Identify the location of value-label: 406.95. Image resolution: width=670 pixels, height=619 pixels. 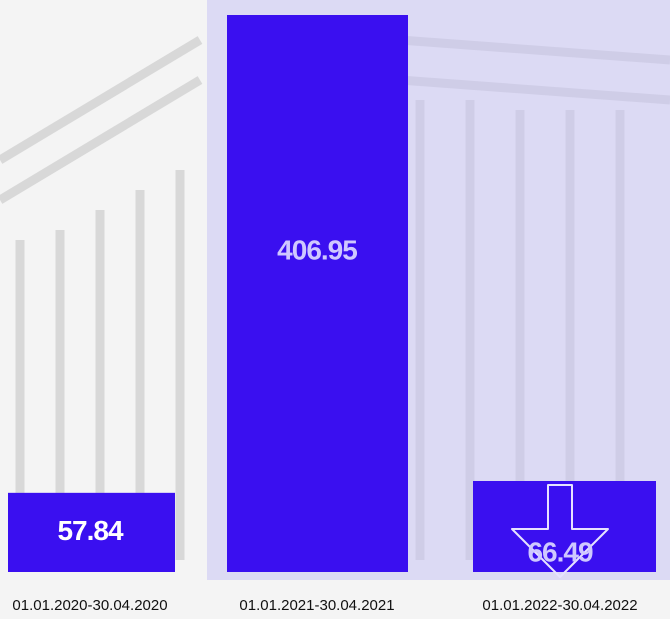
(317, 249).